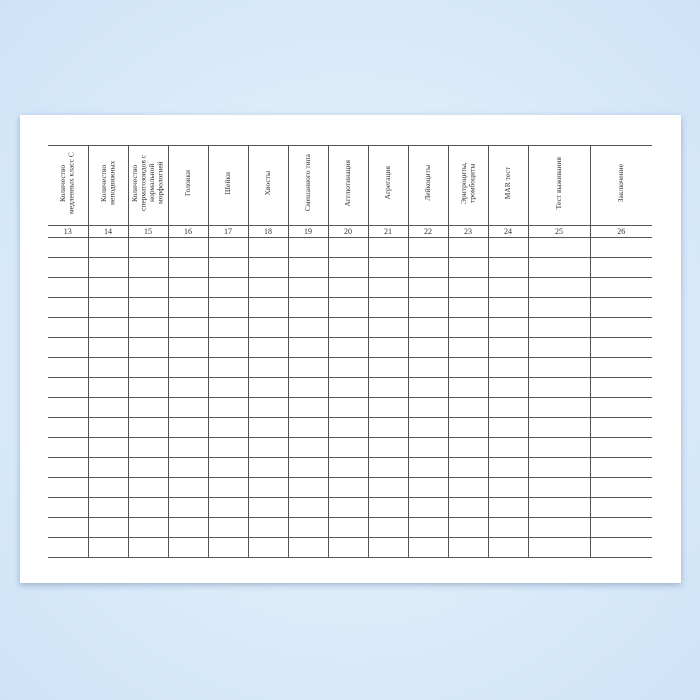  Describe the element at coordinates (107, 183) in the screenshot. I see `header-text: Количество неподвижных` at that location.